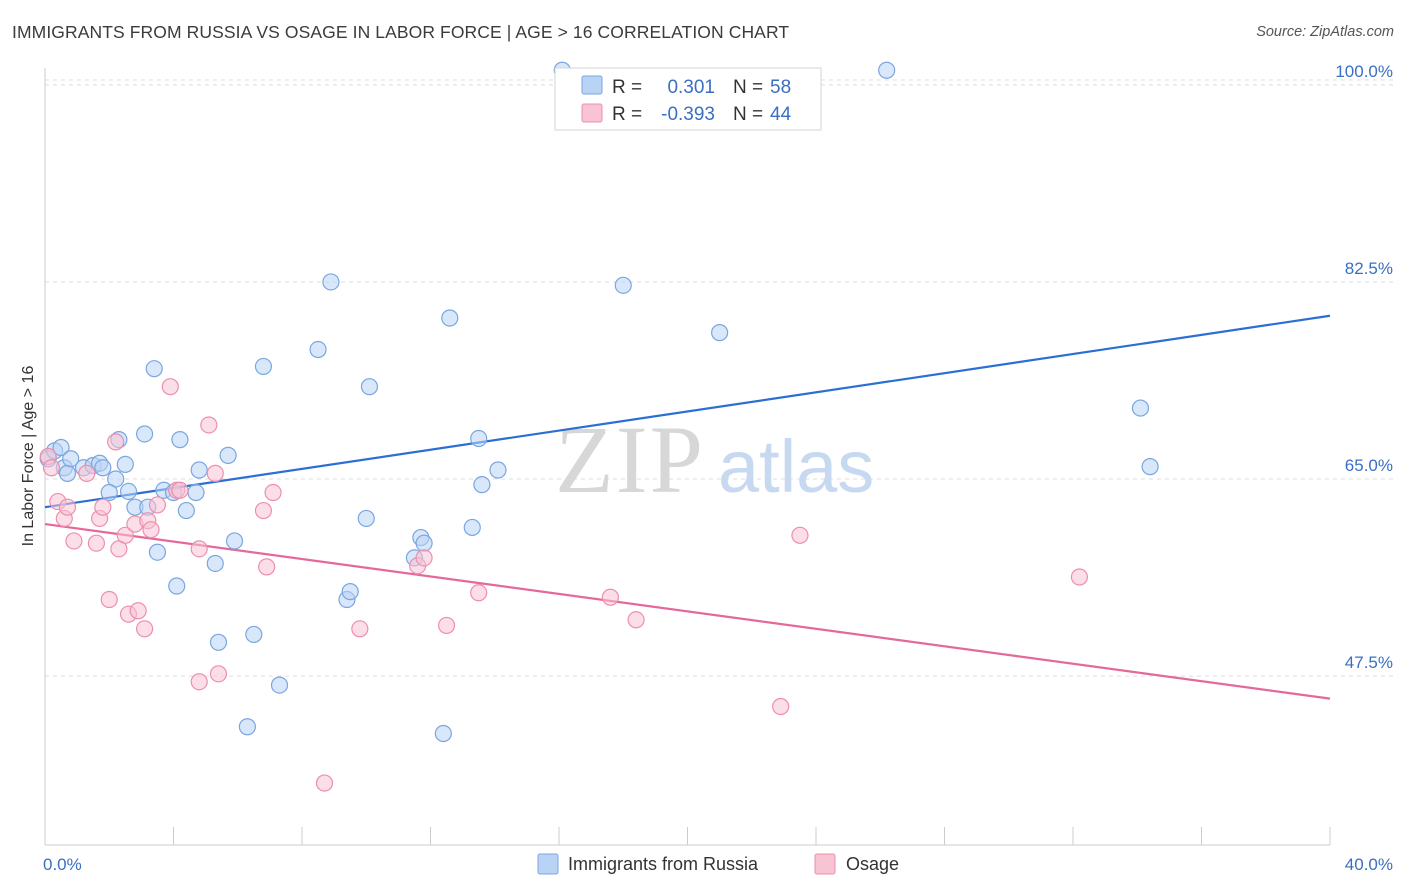  I want to click on legend-n-value-1: 58, so click(780, 87).